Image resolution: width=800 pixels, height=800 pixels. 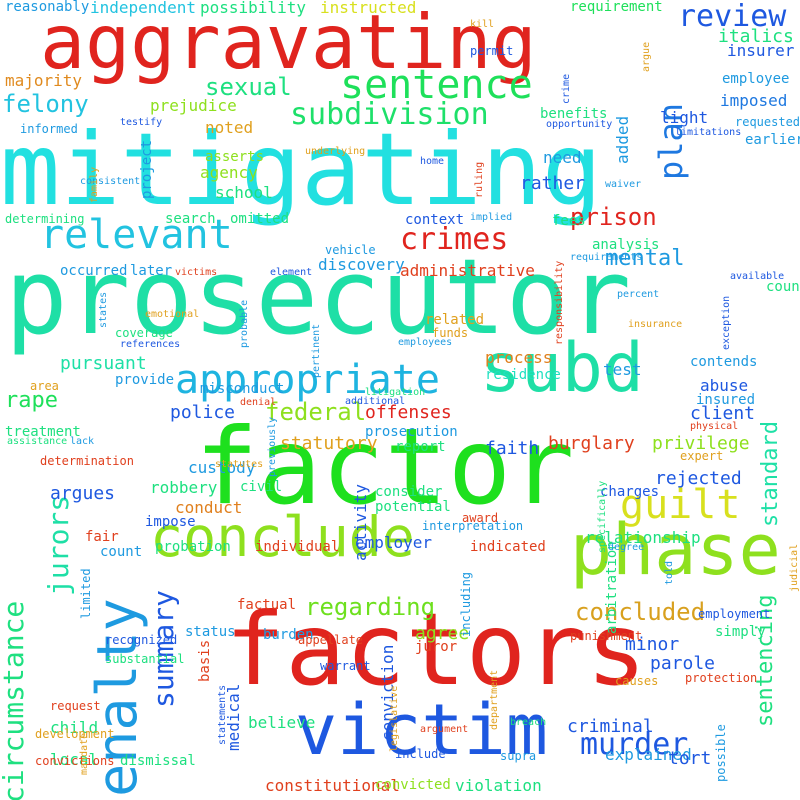 What do you see at coordinates (698, 478) in the screenshot?
I see `cloud-word: rejected` at bounding box center [698, 478].